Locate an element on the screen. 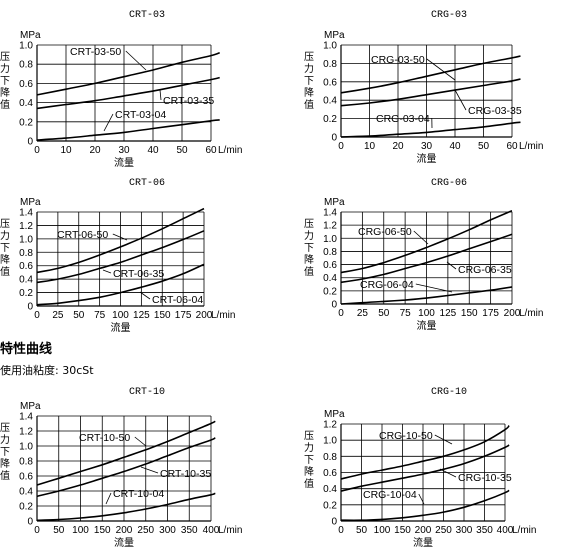 The width and height of the screenshot is (585, 549). viscosity-note: 使用油粘度: 30cSt is located at coordinates (47, 370).